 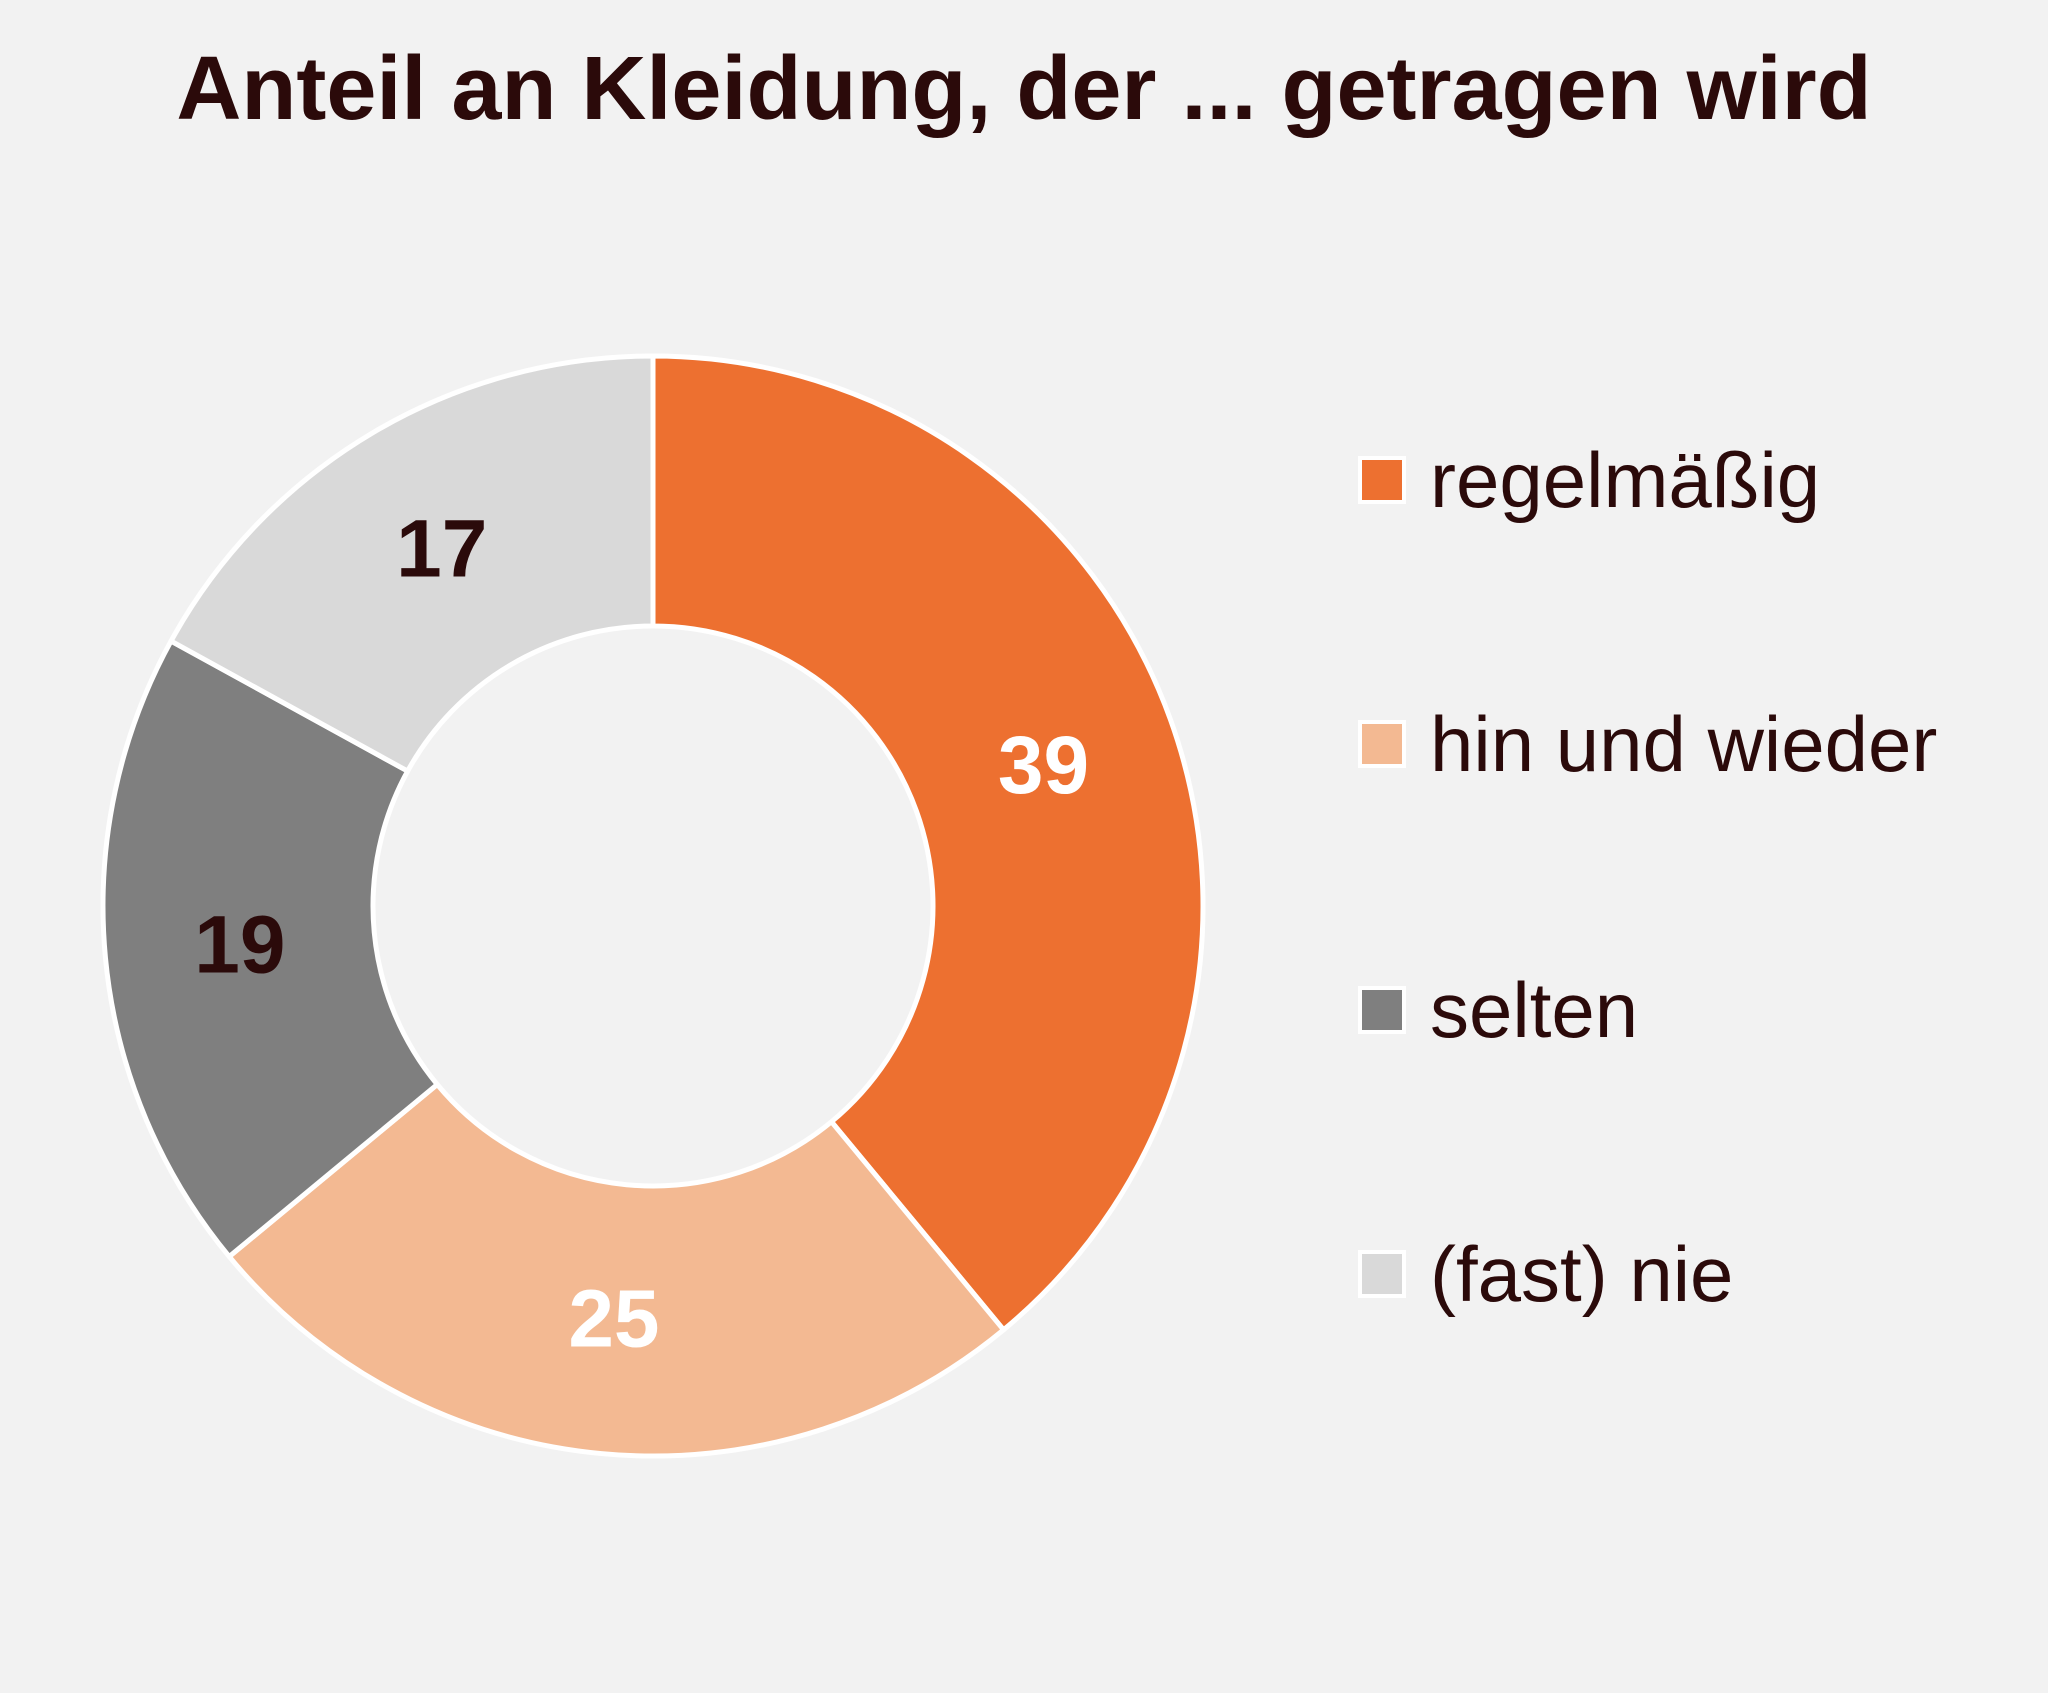 I want to click on legend-item-fast-nie: (fast) nie, so click(x=1545, y=1274).